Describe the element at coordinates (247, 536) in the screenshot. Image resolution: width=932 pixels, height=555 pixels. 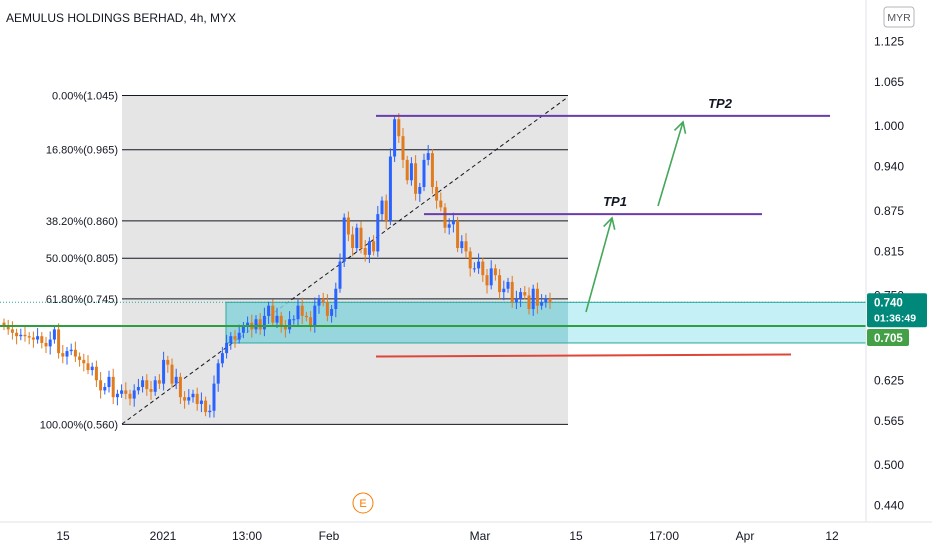
I see `time-tick-label: 13:00` at that location.